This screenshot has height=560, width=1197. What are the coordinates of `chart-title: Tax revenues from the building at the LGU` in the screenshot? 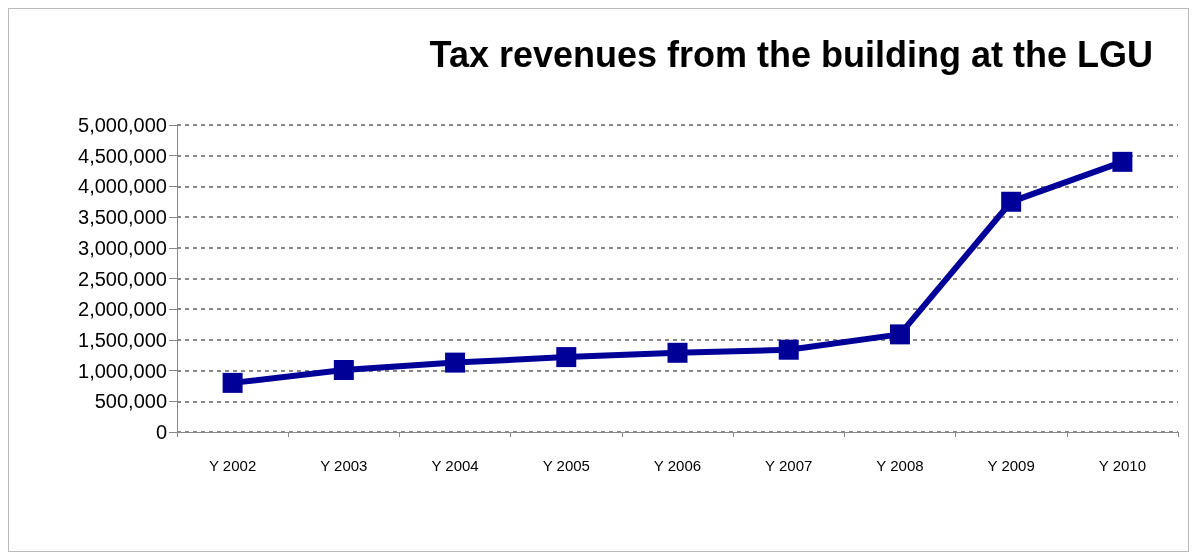 It's located at (791, 54).